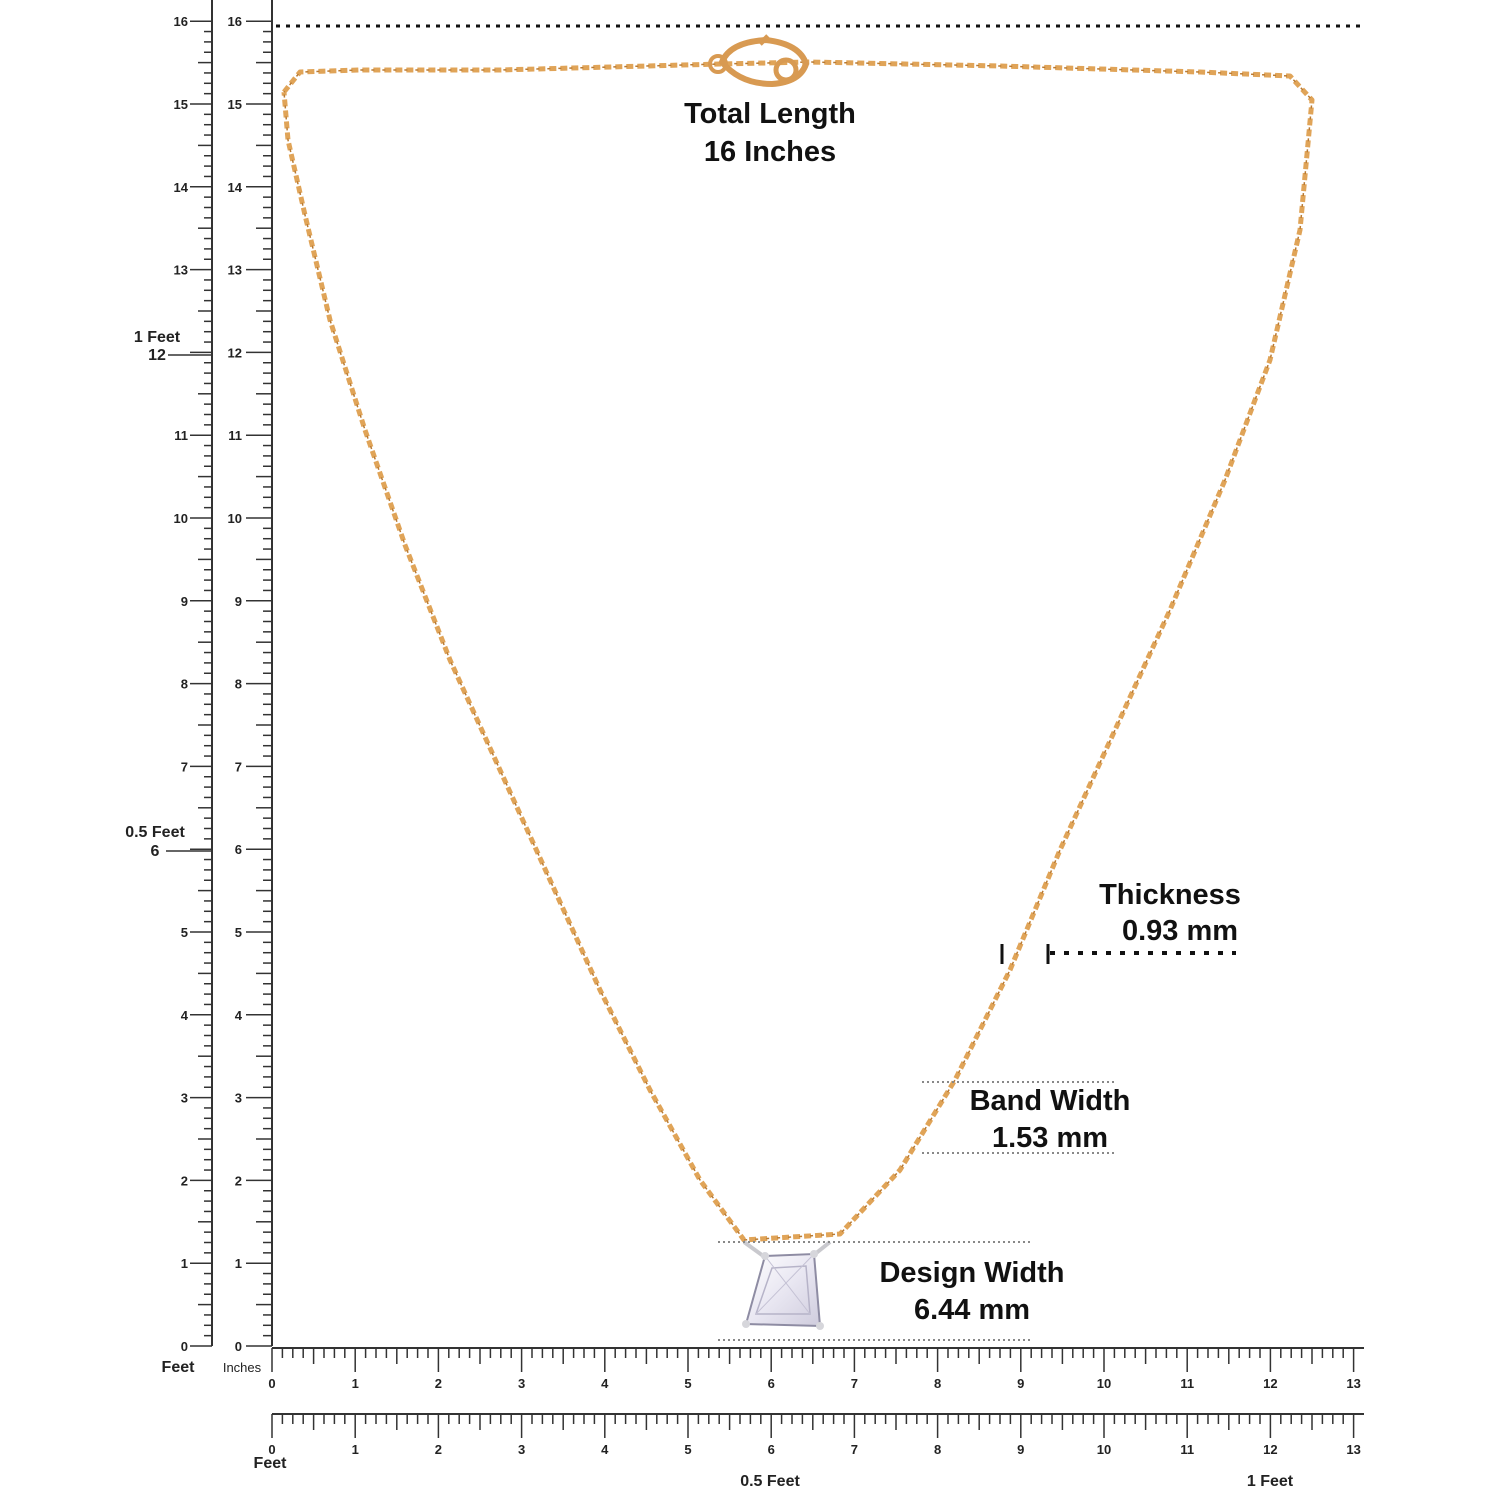 This screenshot has height=1500, width=1500. Describe the element at coordinates (184, 1098) in the screenshot. I see `left-feet-tick-label: 3` at that location.